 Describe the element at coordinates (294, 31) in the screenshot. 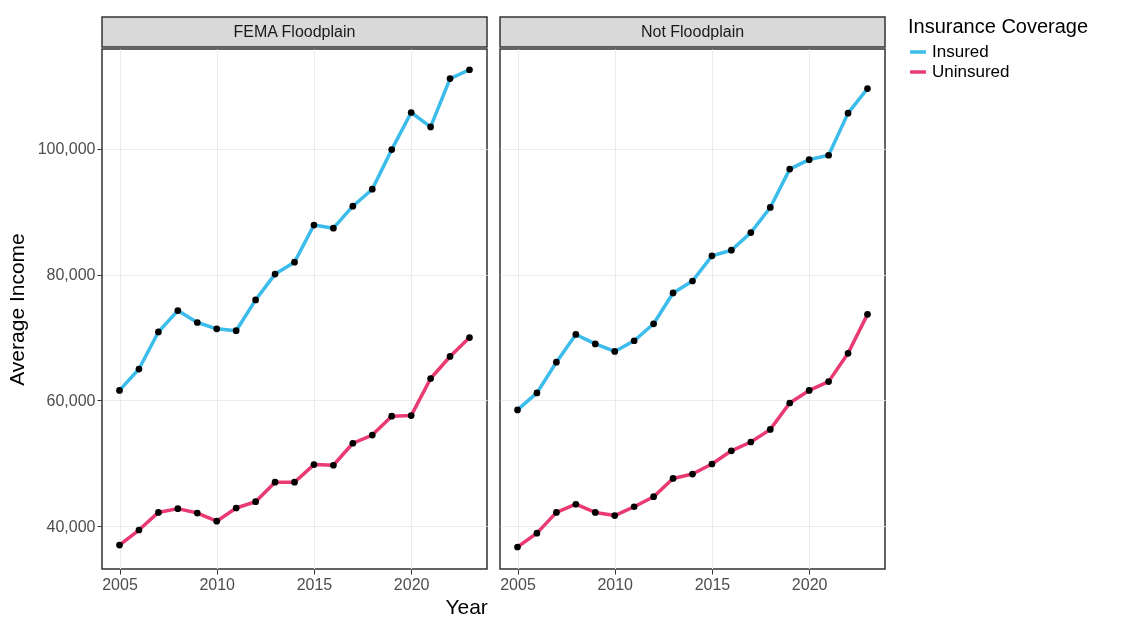

I see `chart-title: FEMA Floodplain` at that location.